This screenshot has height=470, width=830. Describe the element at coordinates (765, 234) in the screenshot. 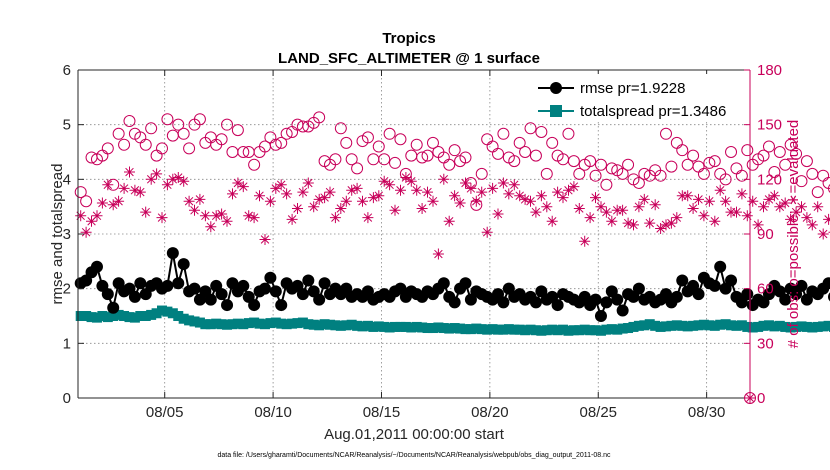

I see `y2-tick-label: 90` at that location.